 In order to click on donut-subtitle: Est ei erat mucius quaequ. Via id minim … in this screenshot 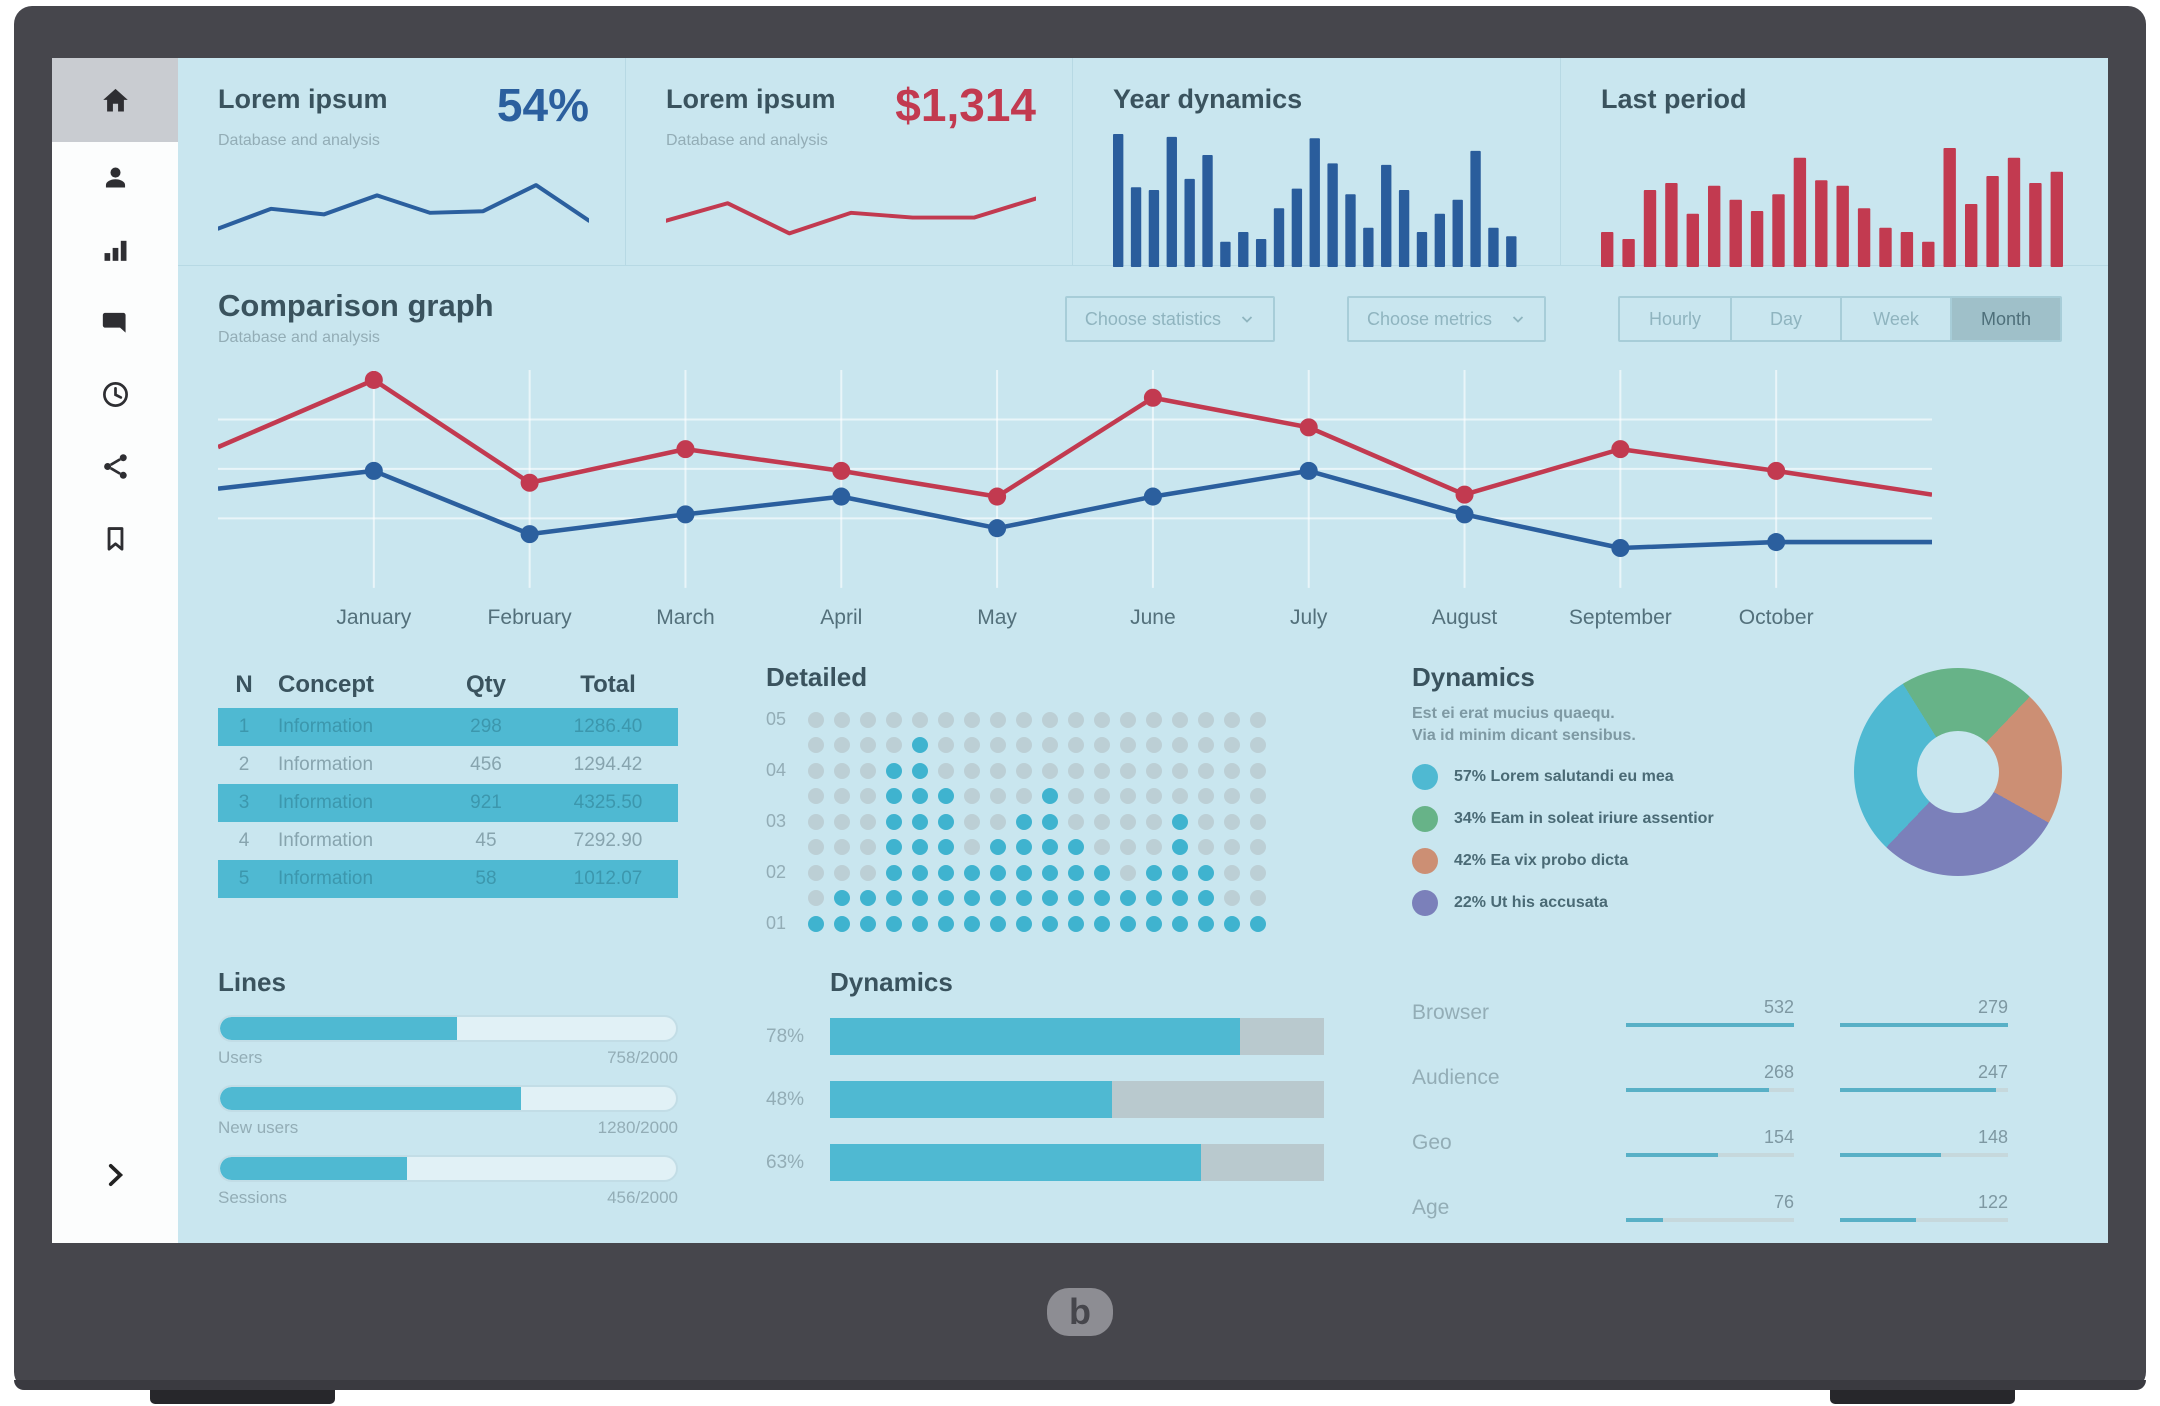, I will do `click(1524, 724)`.